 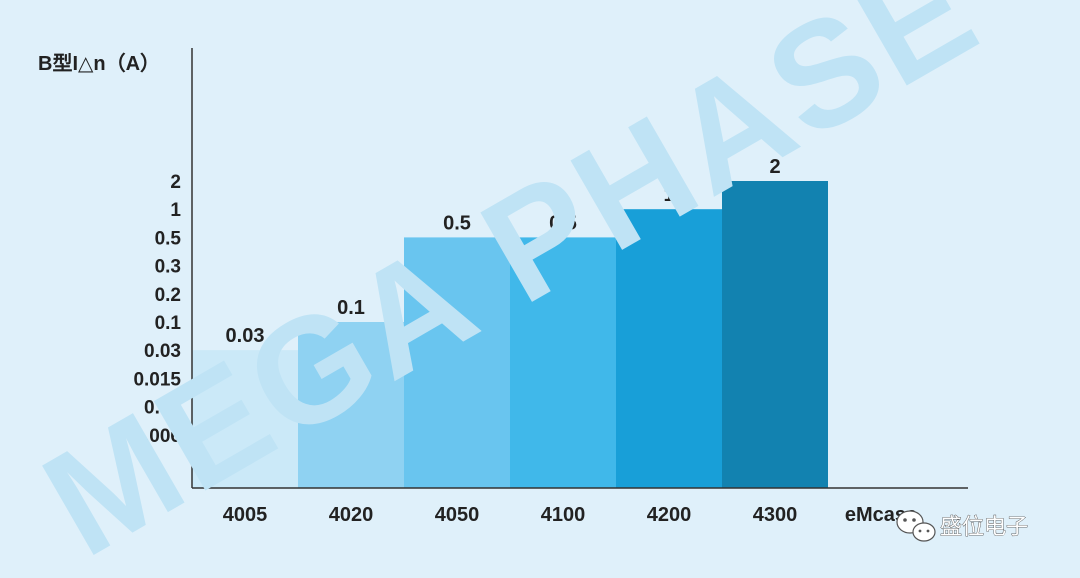 What do you see at coordinates (351, 308) in the screenshot?
I see `data-label: 0.1` at bounding box center [351, 308].